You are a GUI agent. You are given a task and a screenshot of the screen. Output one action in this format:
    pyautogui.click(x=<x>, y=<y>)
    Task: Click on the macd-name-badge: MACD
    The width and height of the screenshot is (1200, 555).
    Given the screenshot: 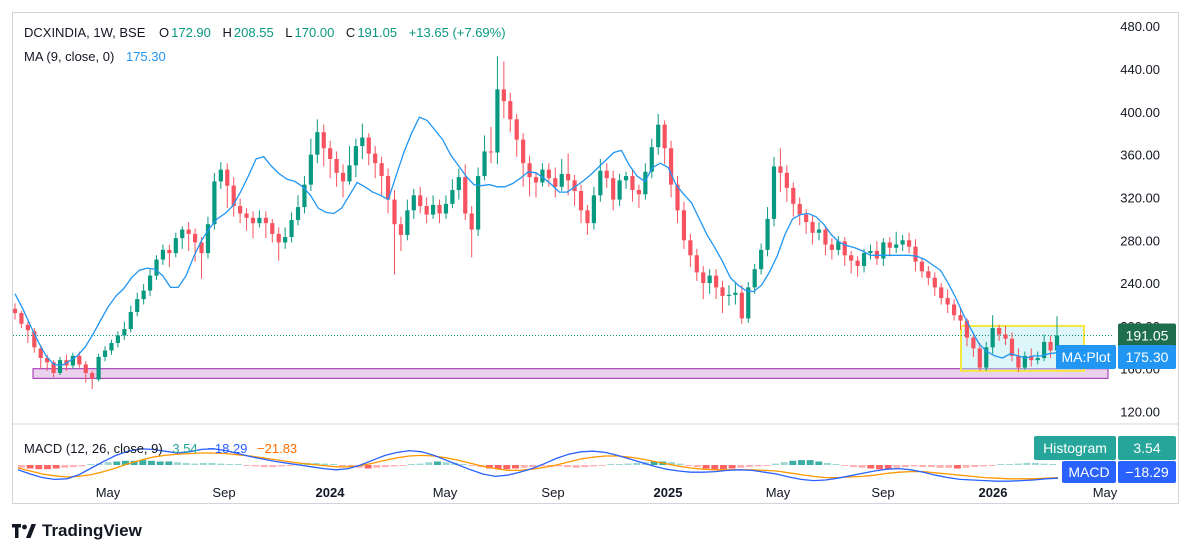 What is the action you would take?
    pyautogui.click(x=1088, y=472)
    